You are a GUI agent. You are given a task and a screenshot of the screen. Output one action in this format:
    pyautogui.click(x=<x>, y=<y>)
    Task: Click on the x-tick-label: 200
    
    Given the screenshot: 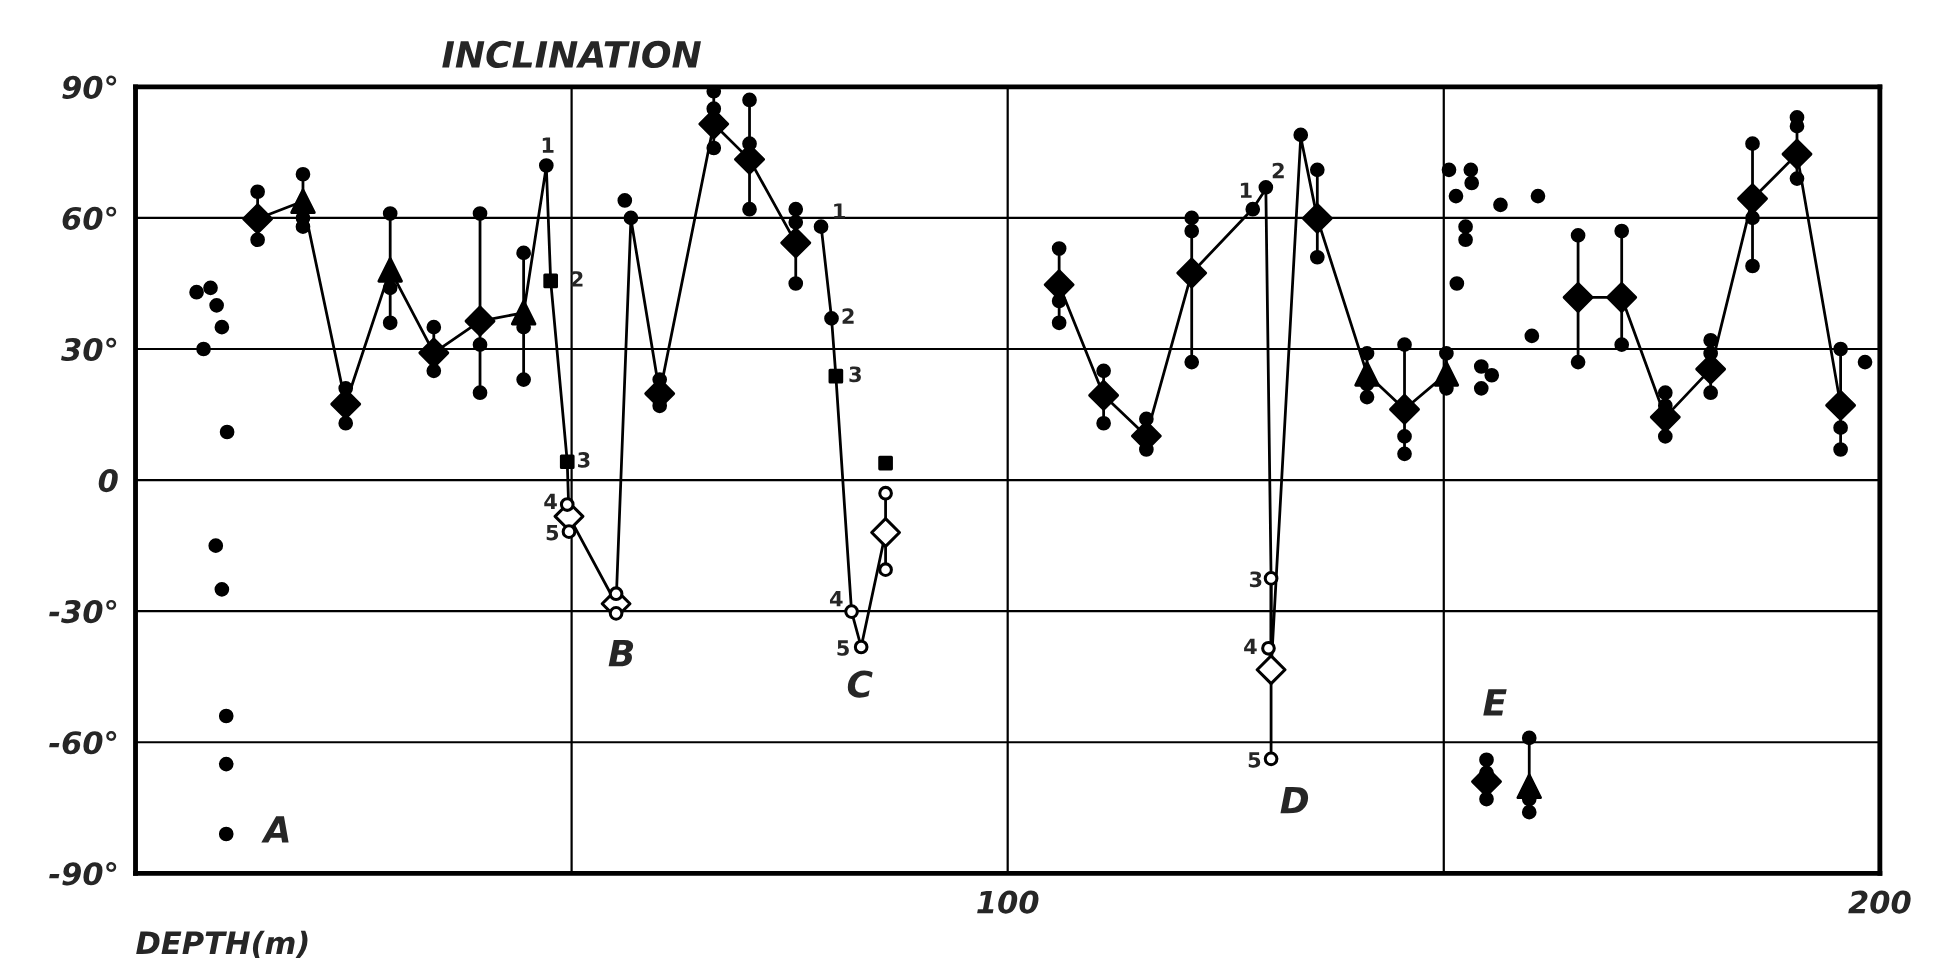 What is the action you would take?
    pyautogui.click(x=1879, y=902)
    